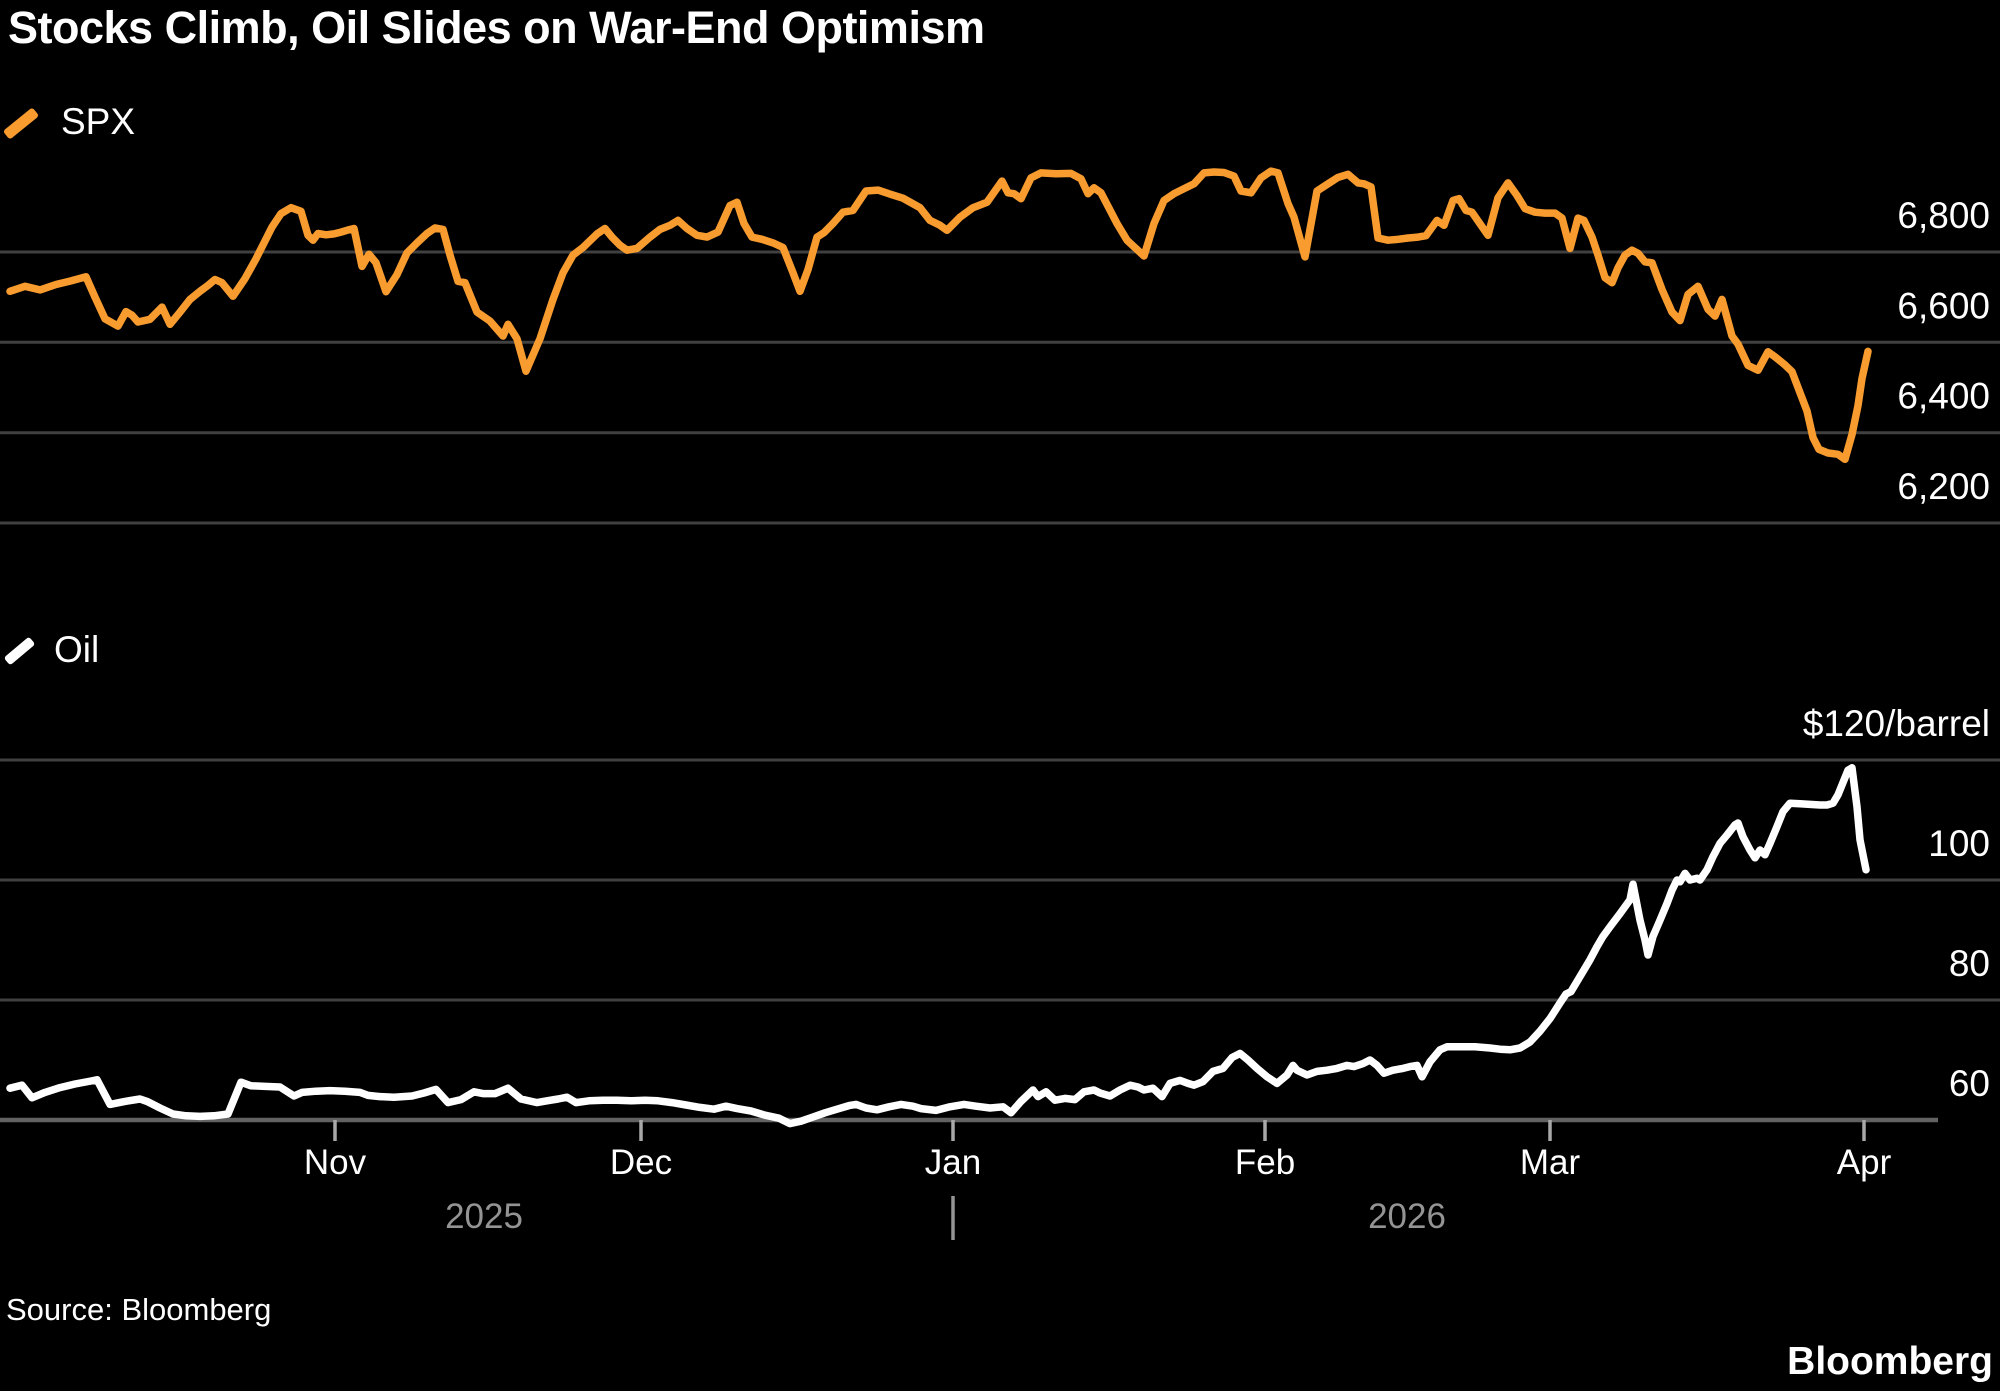  Describe the element at coordinates (1943, 305) in the screenshot. I see `spx-axis-label: 6,600` at that location.